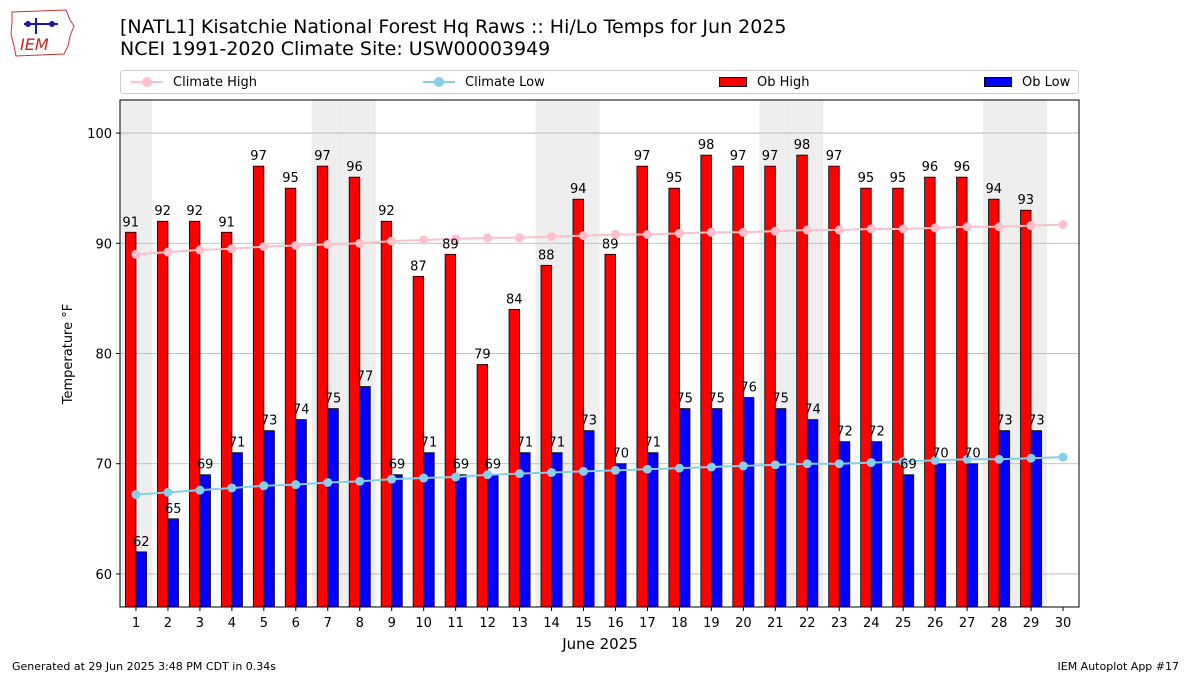  I want to click on x-tick-label: 17, so click(647, 623).